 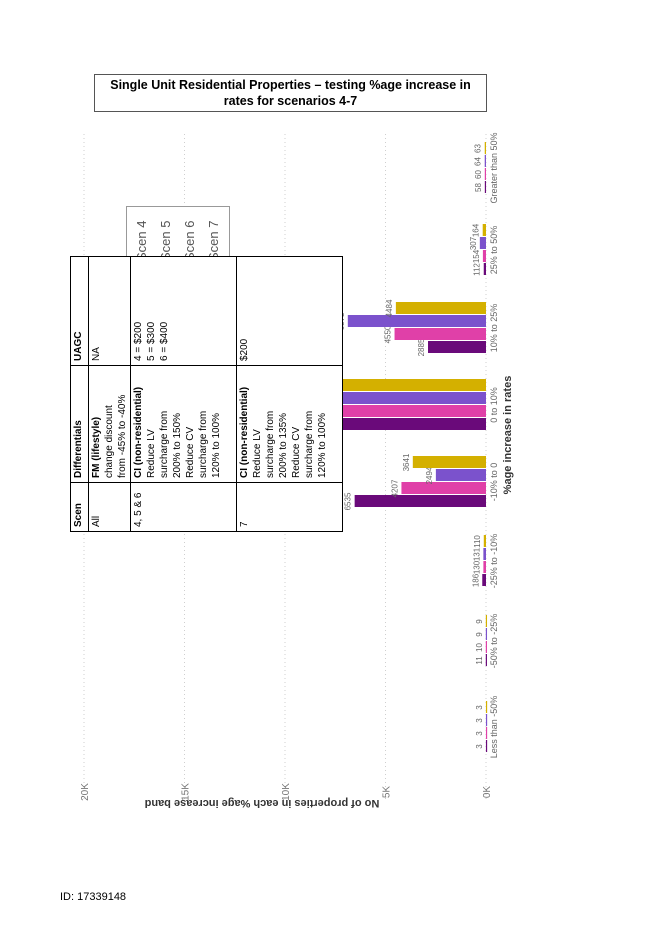 What do you see at coordinates (477, 269) in the screenshot?
I see `data-label: 112` at bounding box center [477, 269].